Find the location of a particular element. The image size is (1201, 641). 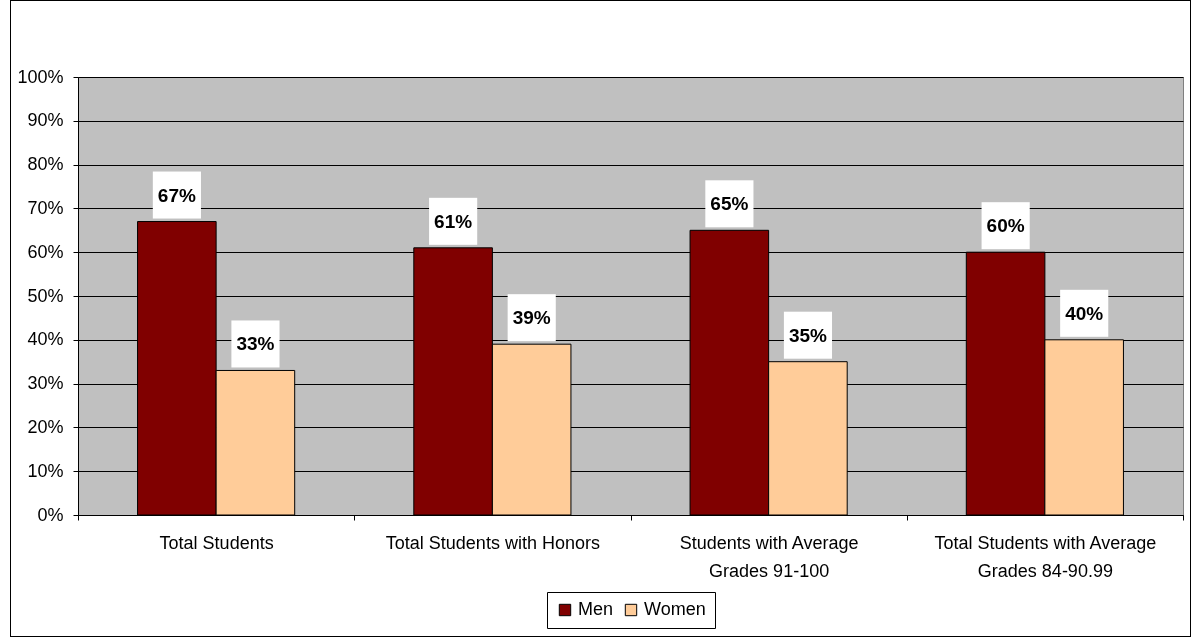

data-label: 39% is located at coordinates (531, 318).